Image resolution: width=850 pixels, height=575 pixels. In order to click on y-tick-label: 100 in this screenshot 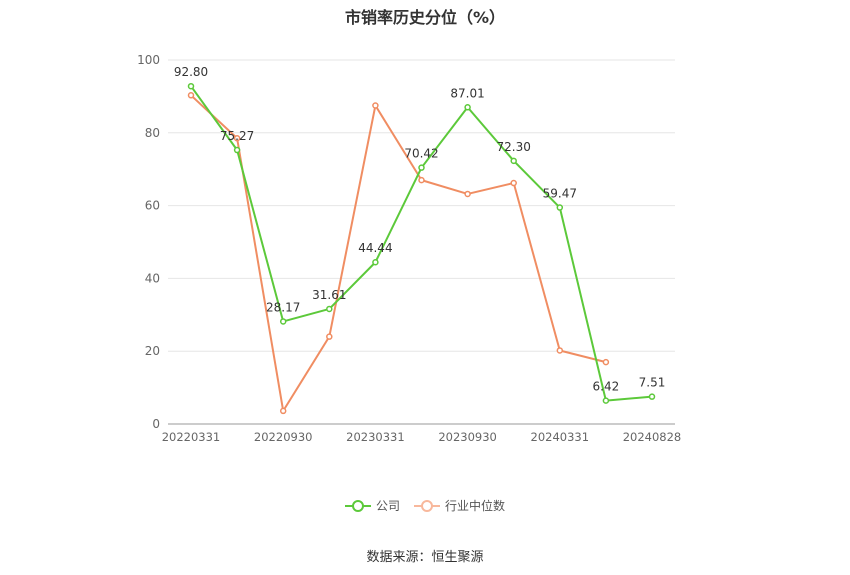, I will do `click(148, 60)`.